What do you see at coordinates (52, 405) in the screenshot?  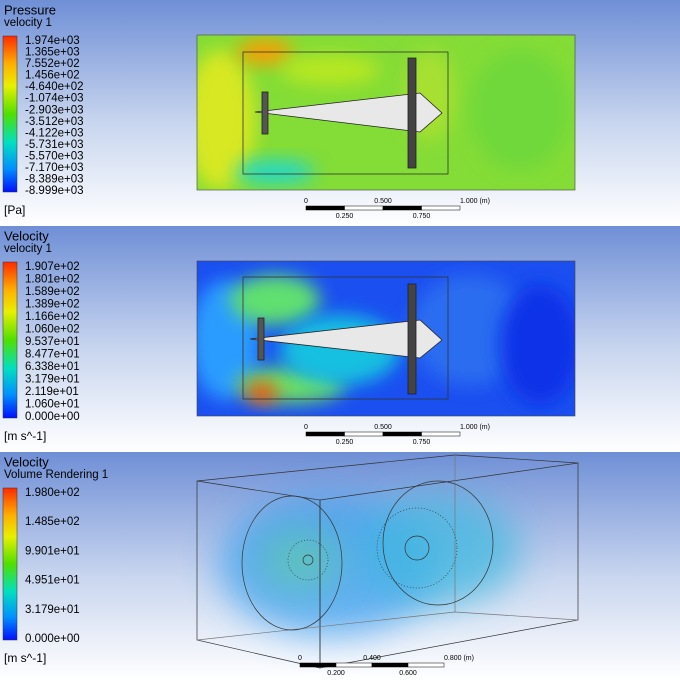 I see `legend-label: 1.060e+01` at bounding box center [52, 405].